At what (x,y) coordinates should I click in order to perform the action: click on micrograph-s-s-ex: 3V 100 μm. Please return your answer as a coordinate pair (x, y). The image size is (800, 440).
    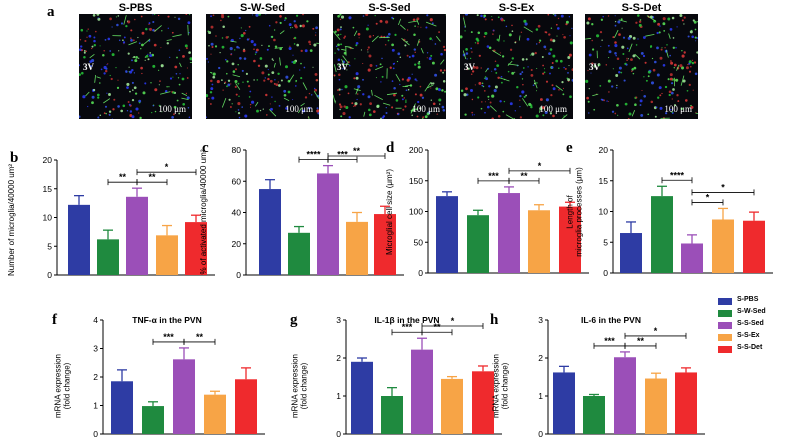
    Looking at the image, I should click on (516, 66).